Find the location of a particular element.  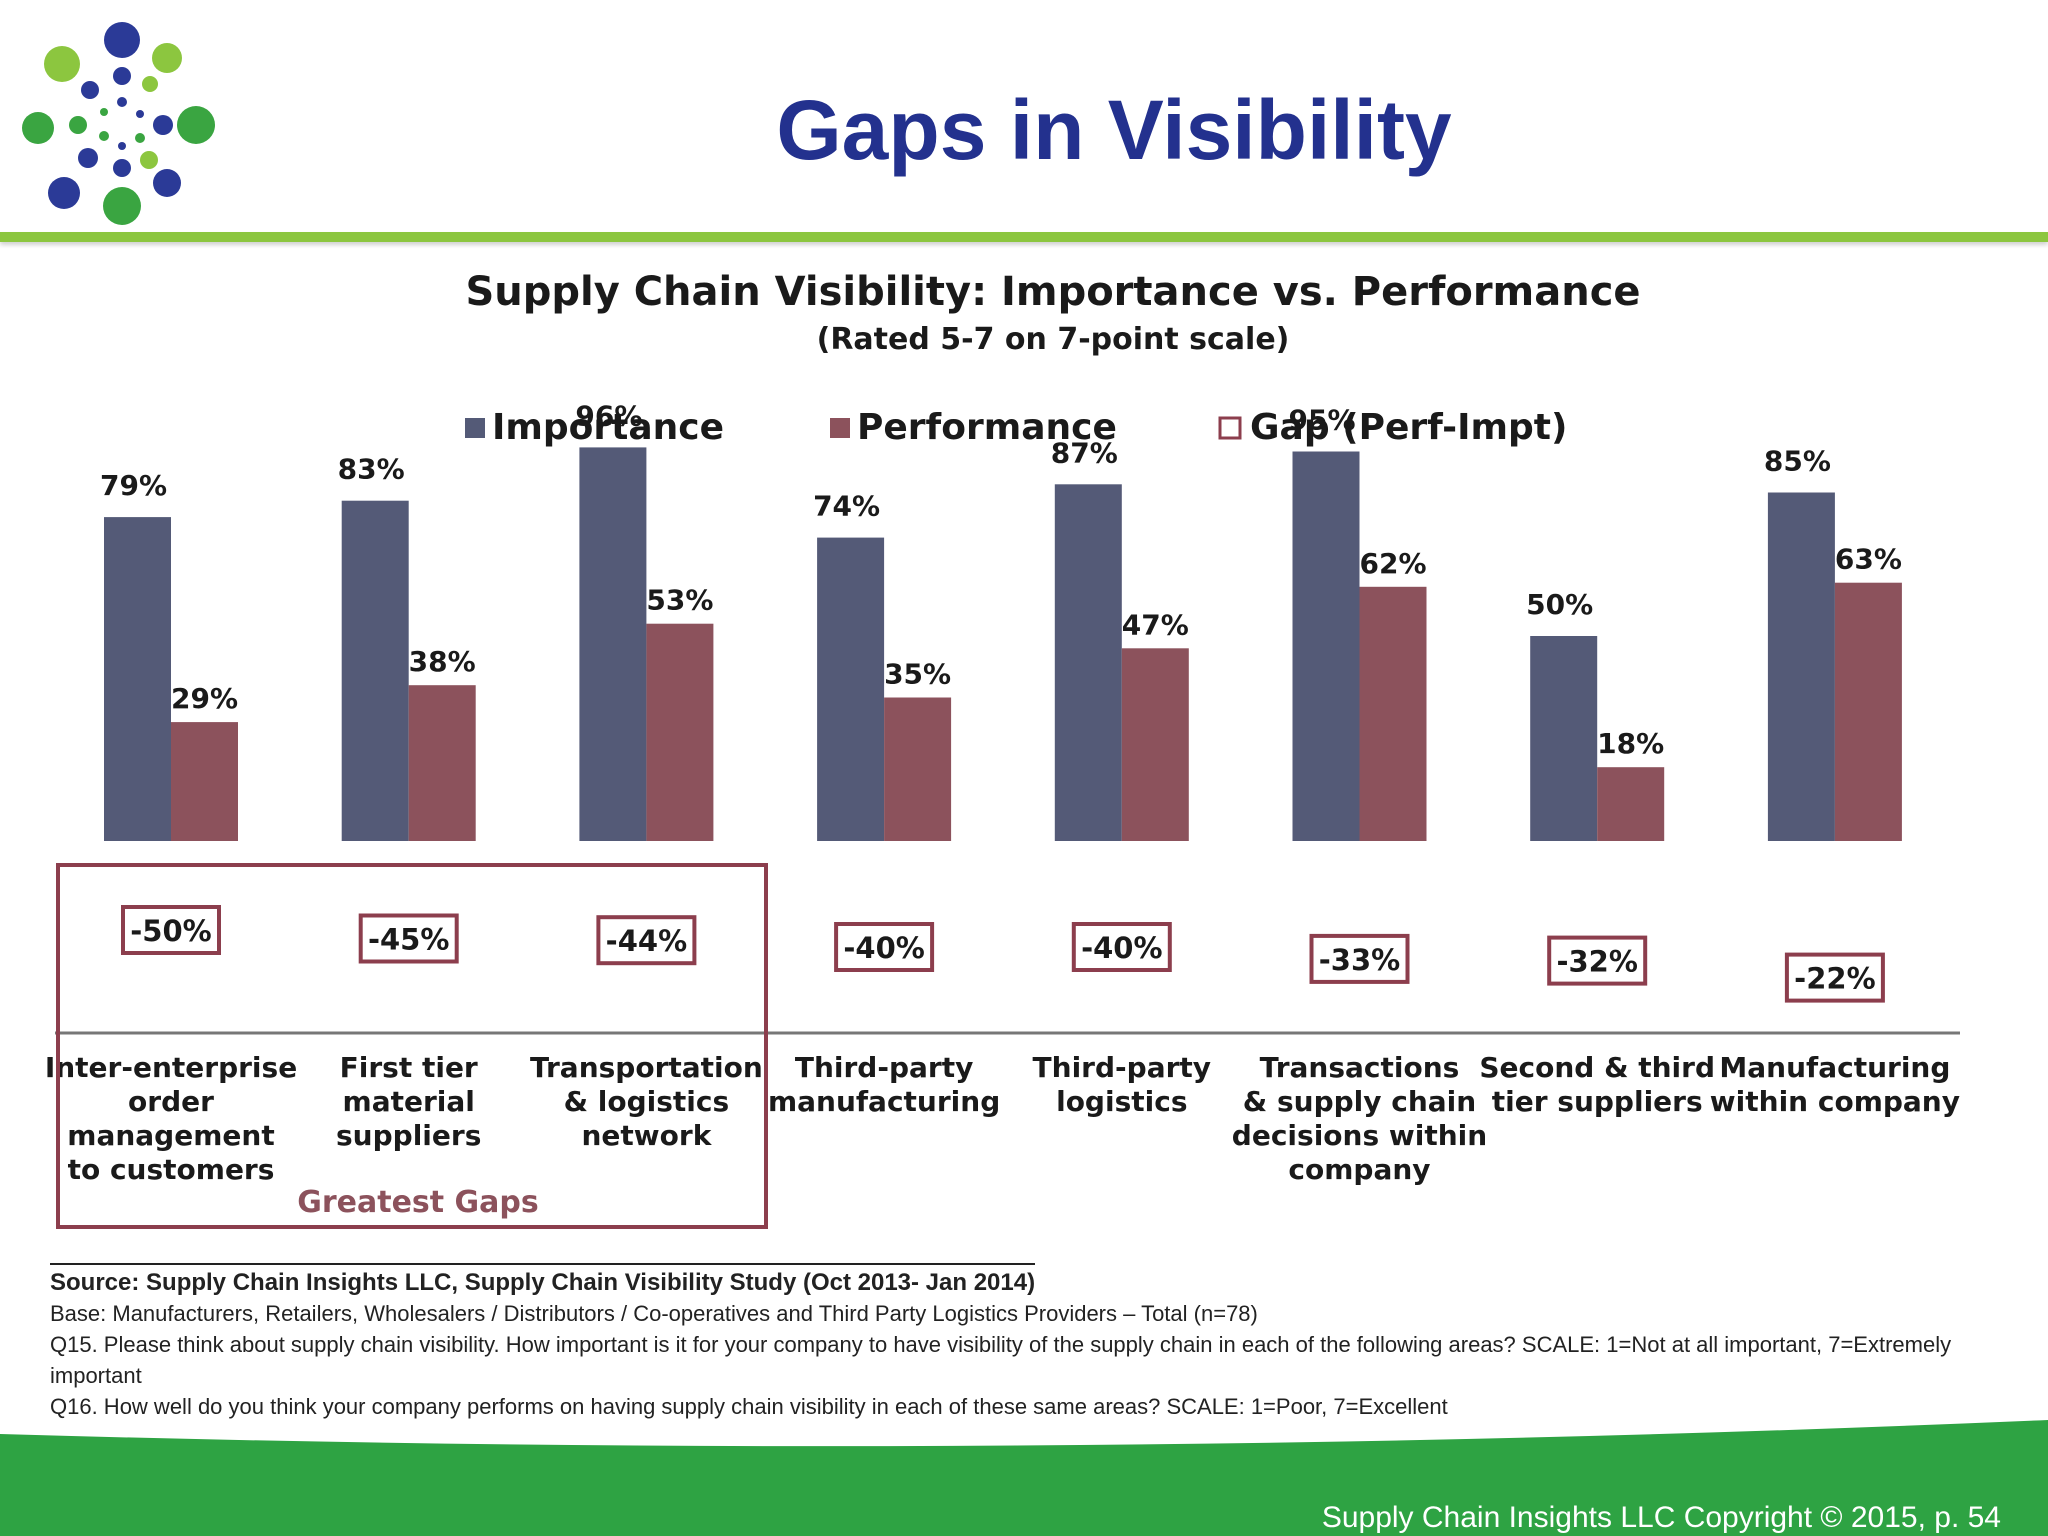

chart-subtitle: (Rated 5-7 on 7-point scale) is located at coordinates (1053, 339).